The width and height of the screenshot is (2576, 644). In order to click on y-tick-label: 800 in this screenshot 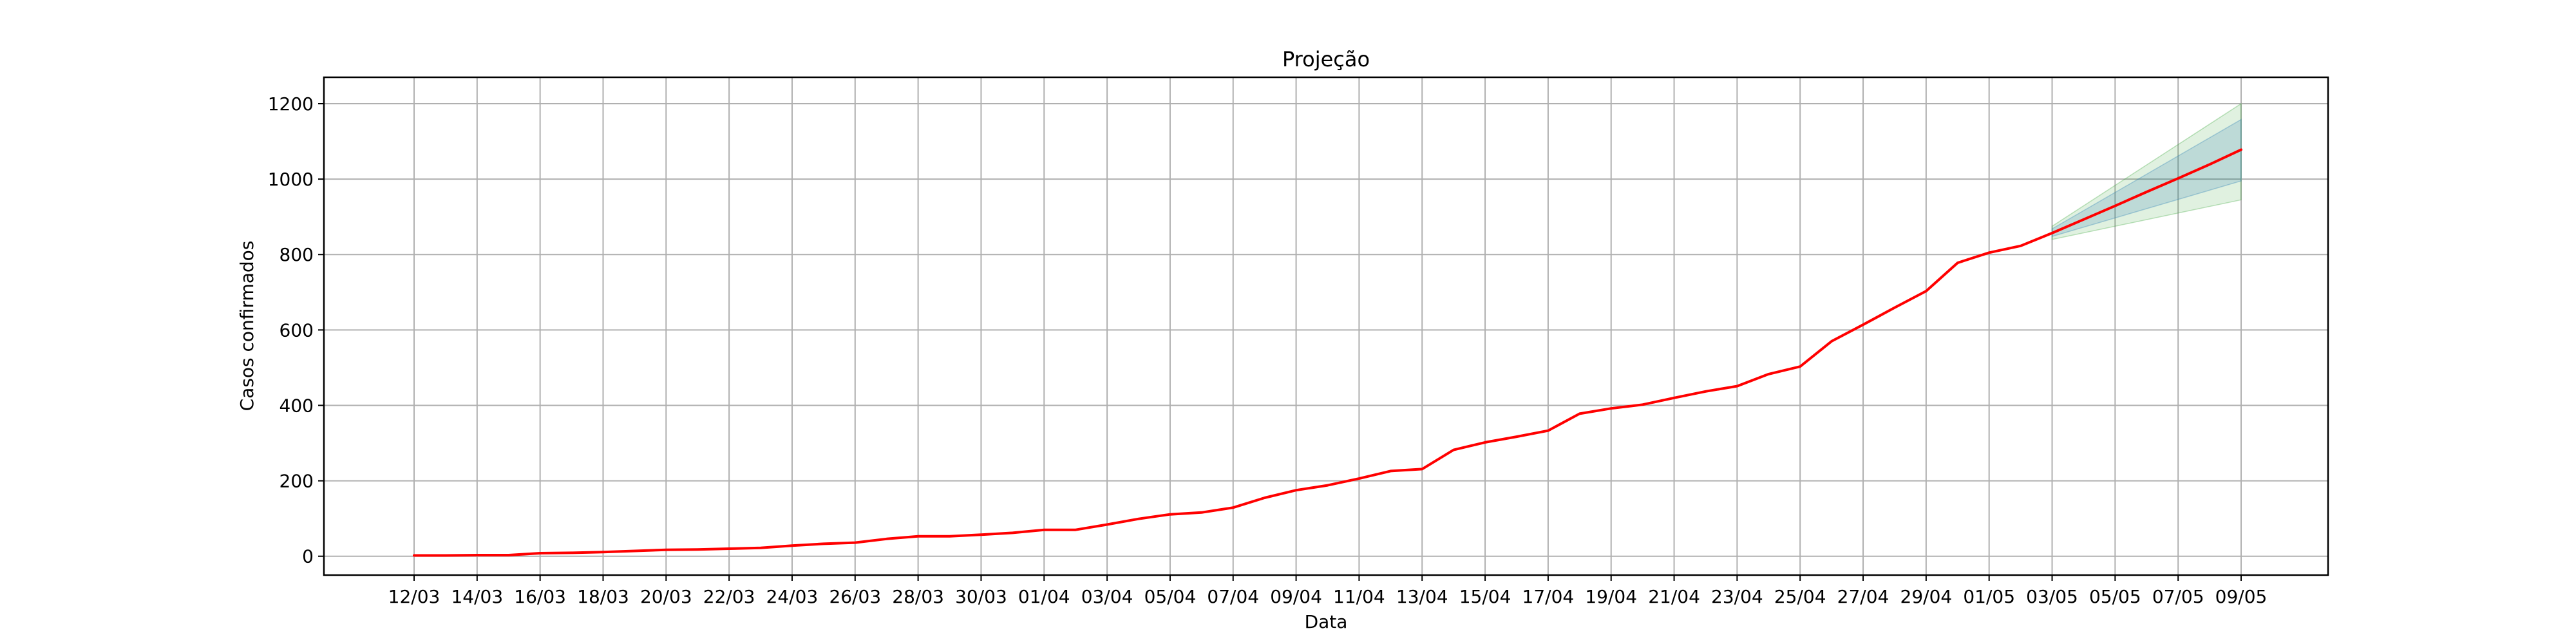, I will do `click(296, 255)`.